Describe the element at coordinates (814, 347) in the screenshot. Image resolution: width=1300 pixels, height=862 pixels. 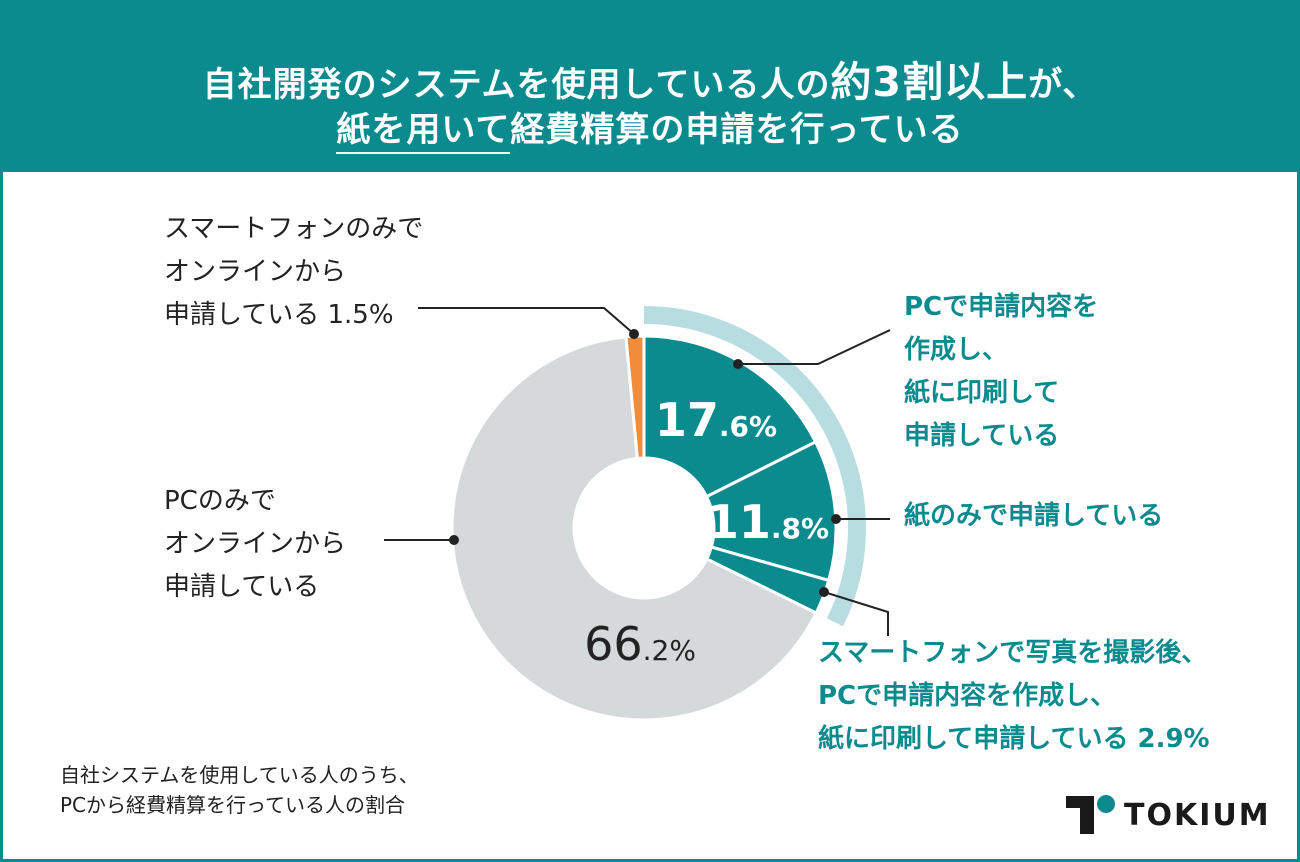
I see `leader-pc-print` at that location.